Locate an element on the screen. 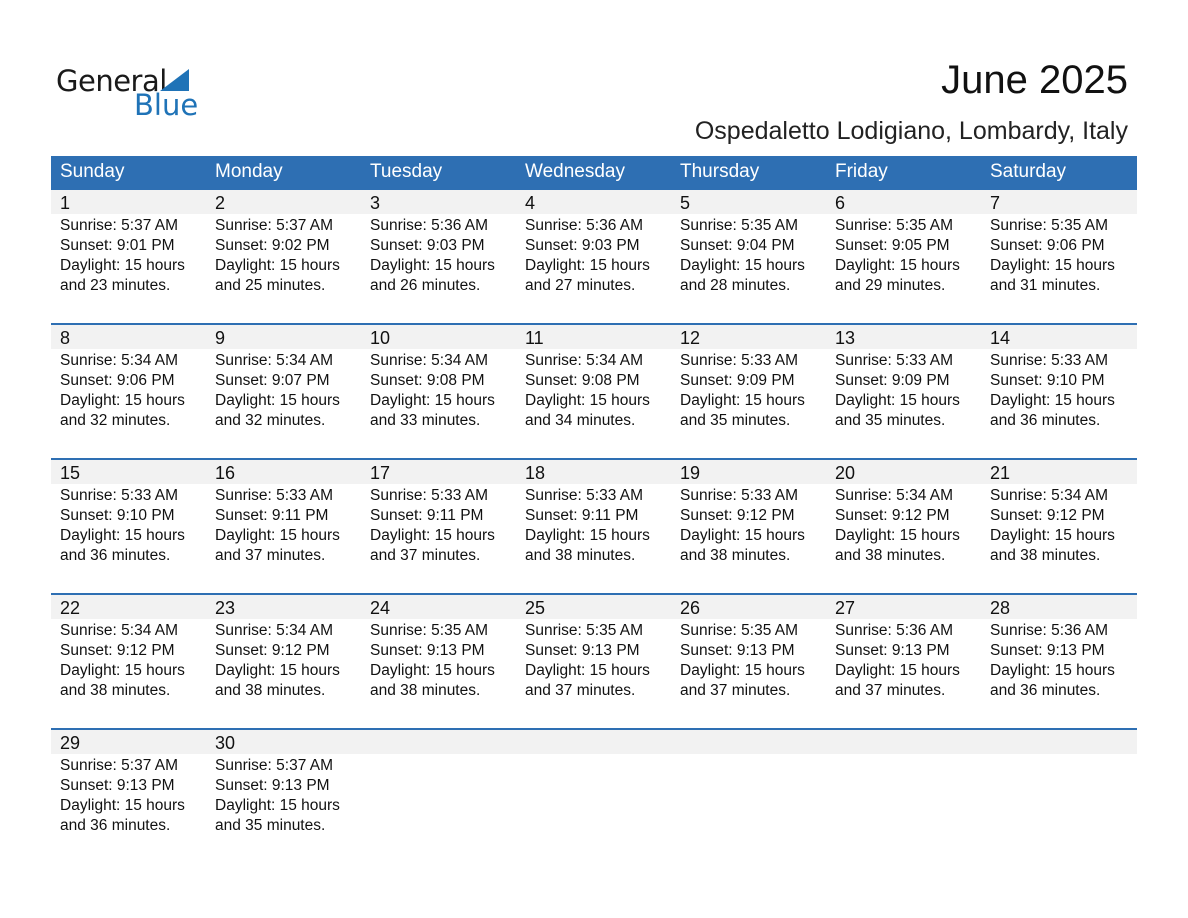  day-number: 7 is located at coordinates (995, 203).